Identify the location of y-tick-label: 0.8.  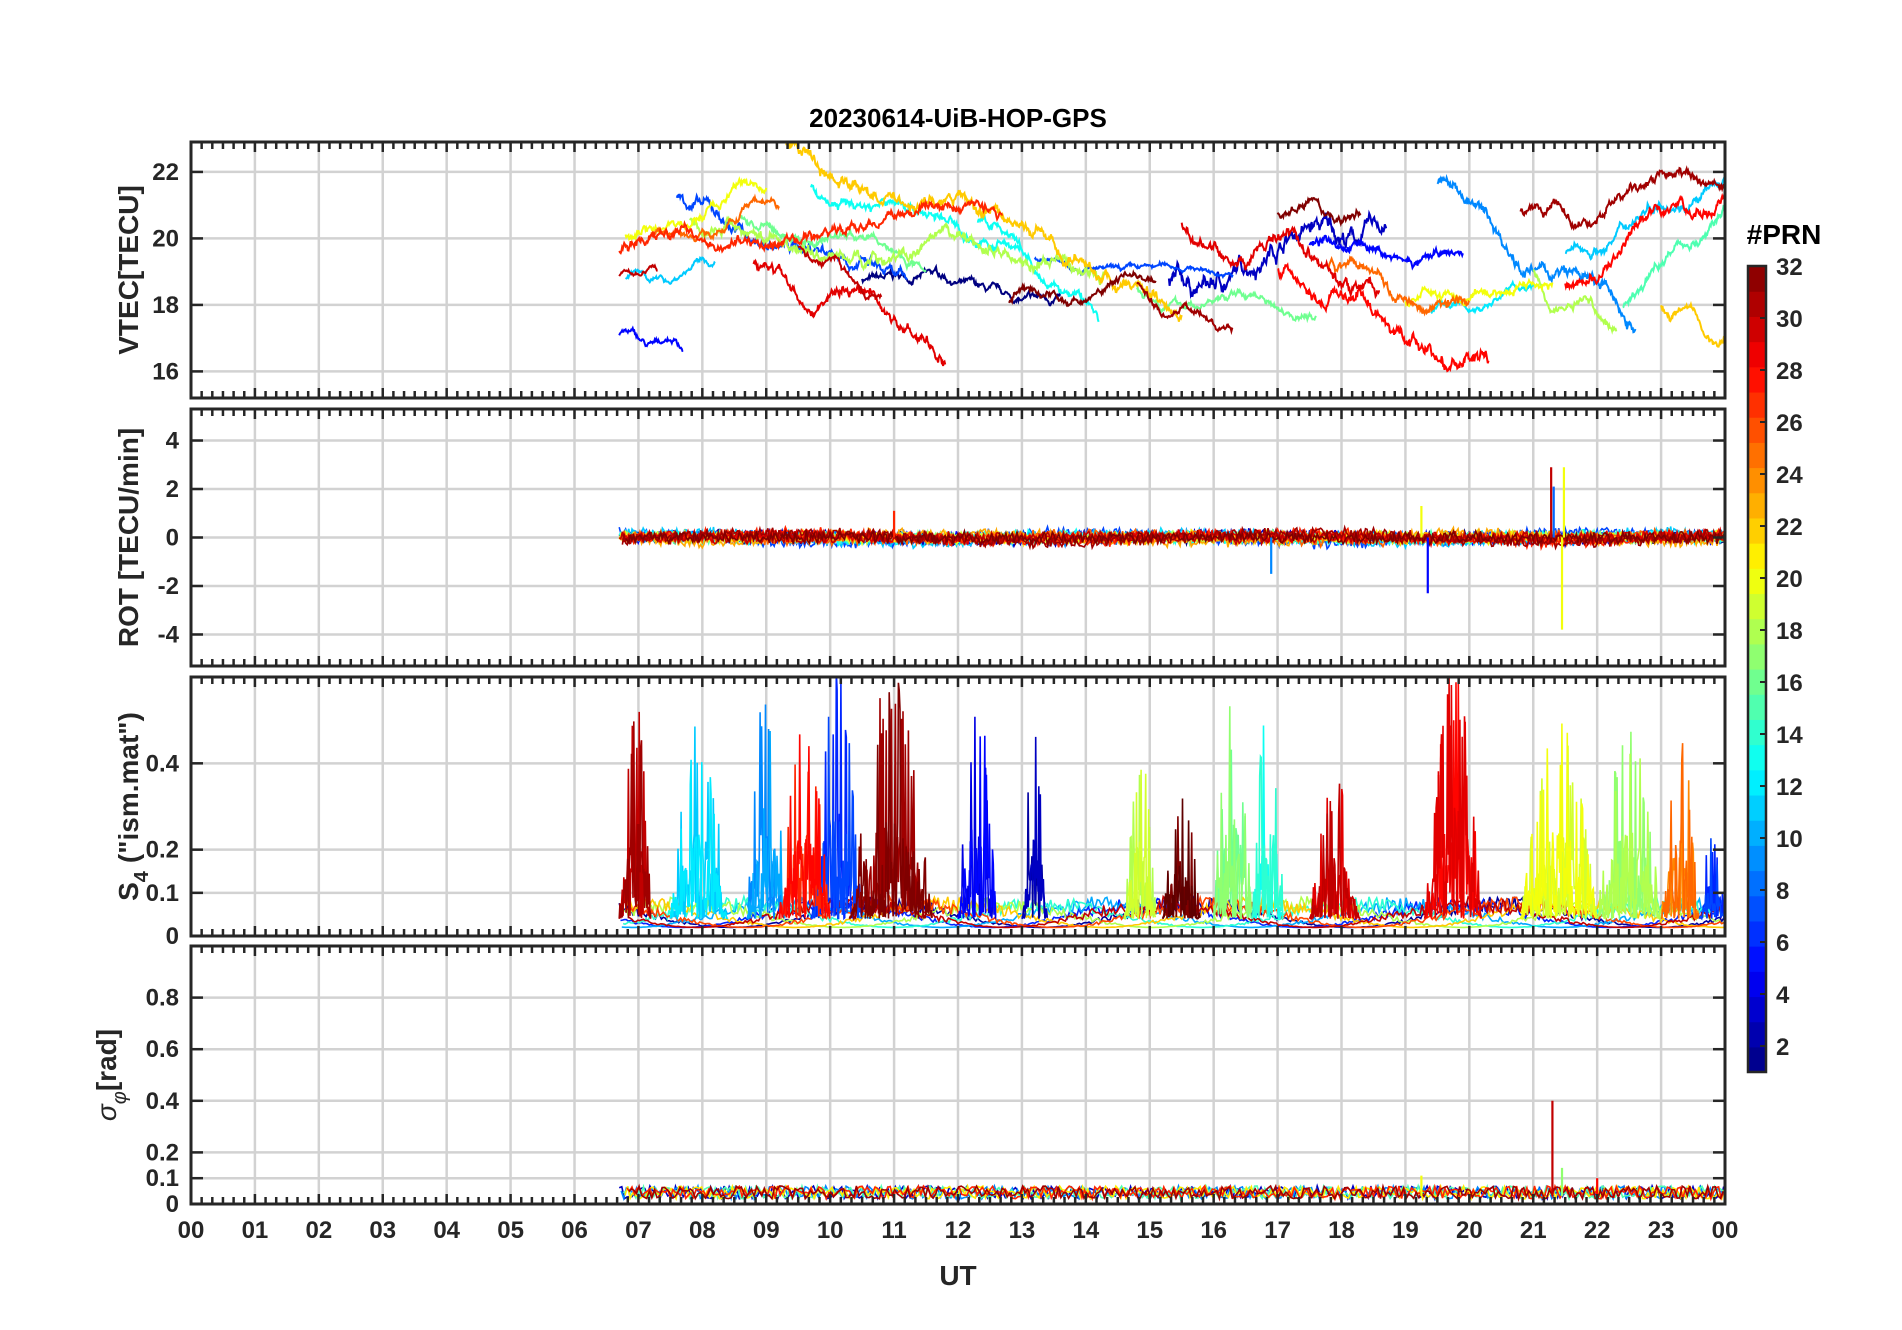
(162, 998).